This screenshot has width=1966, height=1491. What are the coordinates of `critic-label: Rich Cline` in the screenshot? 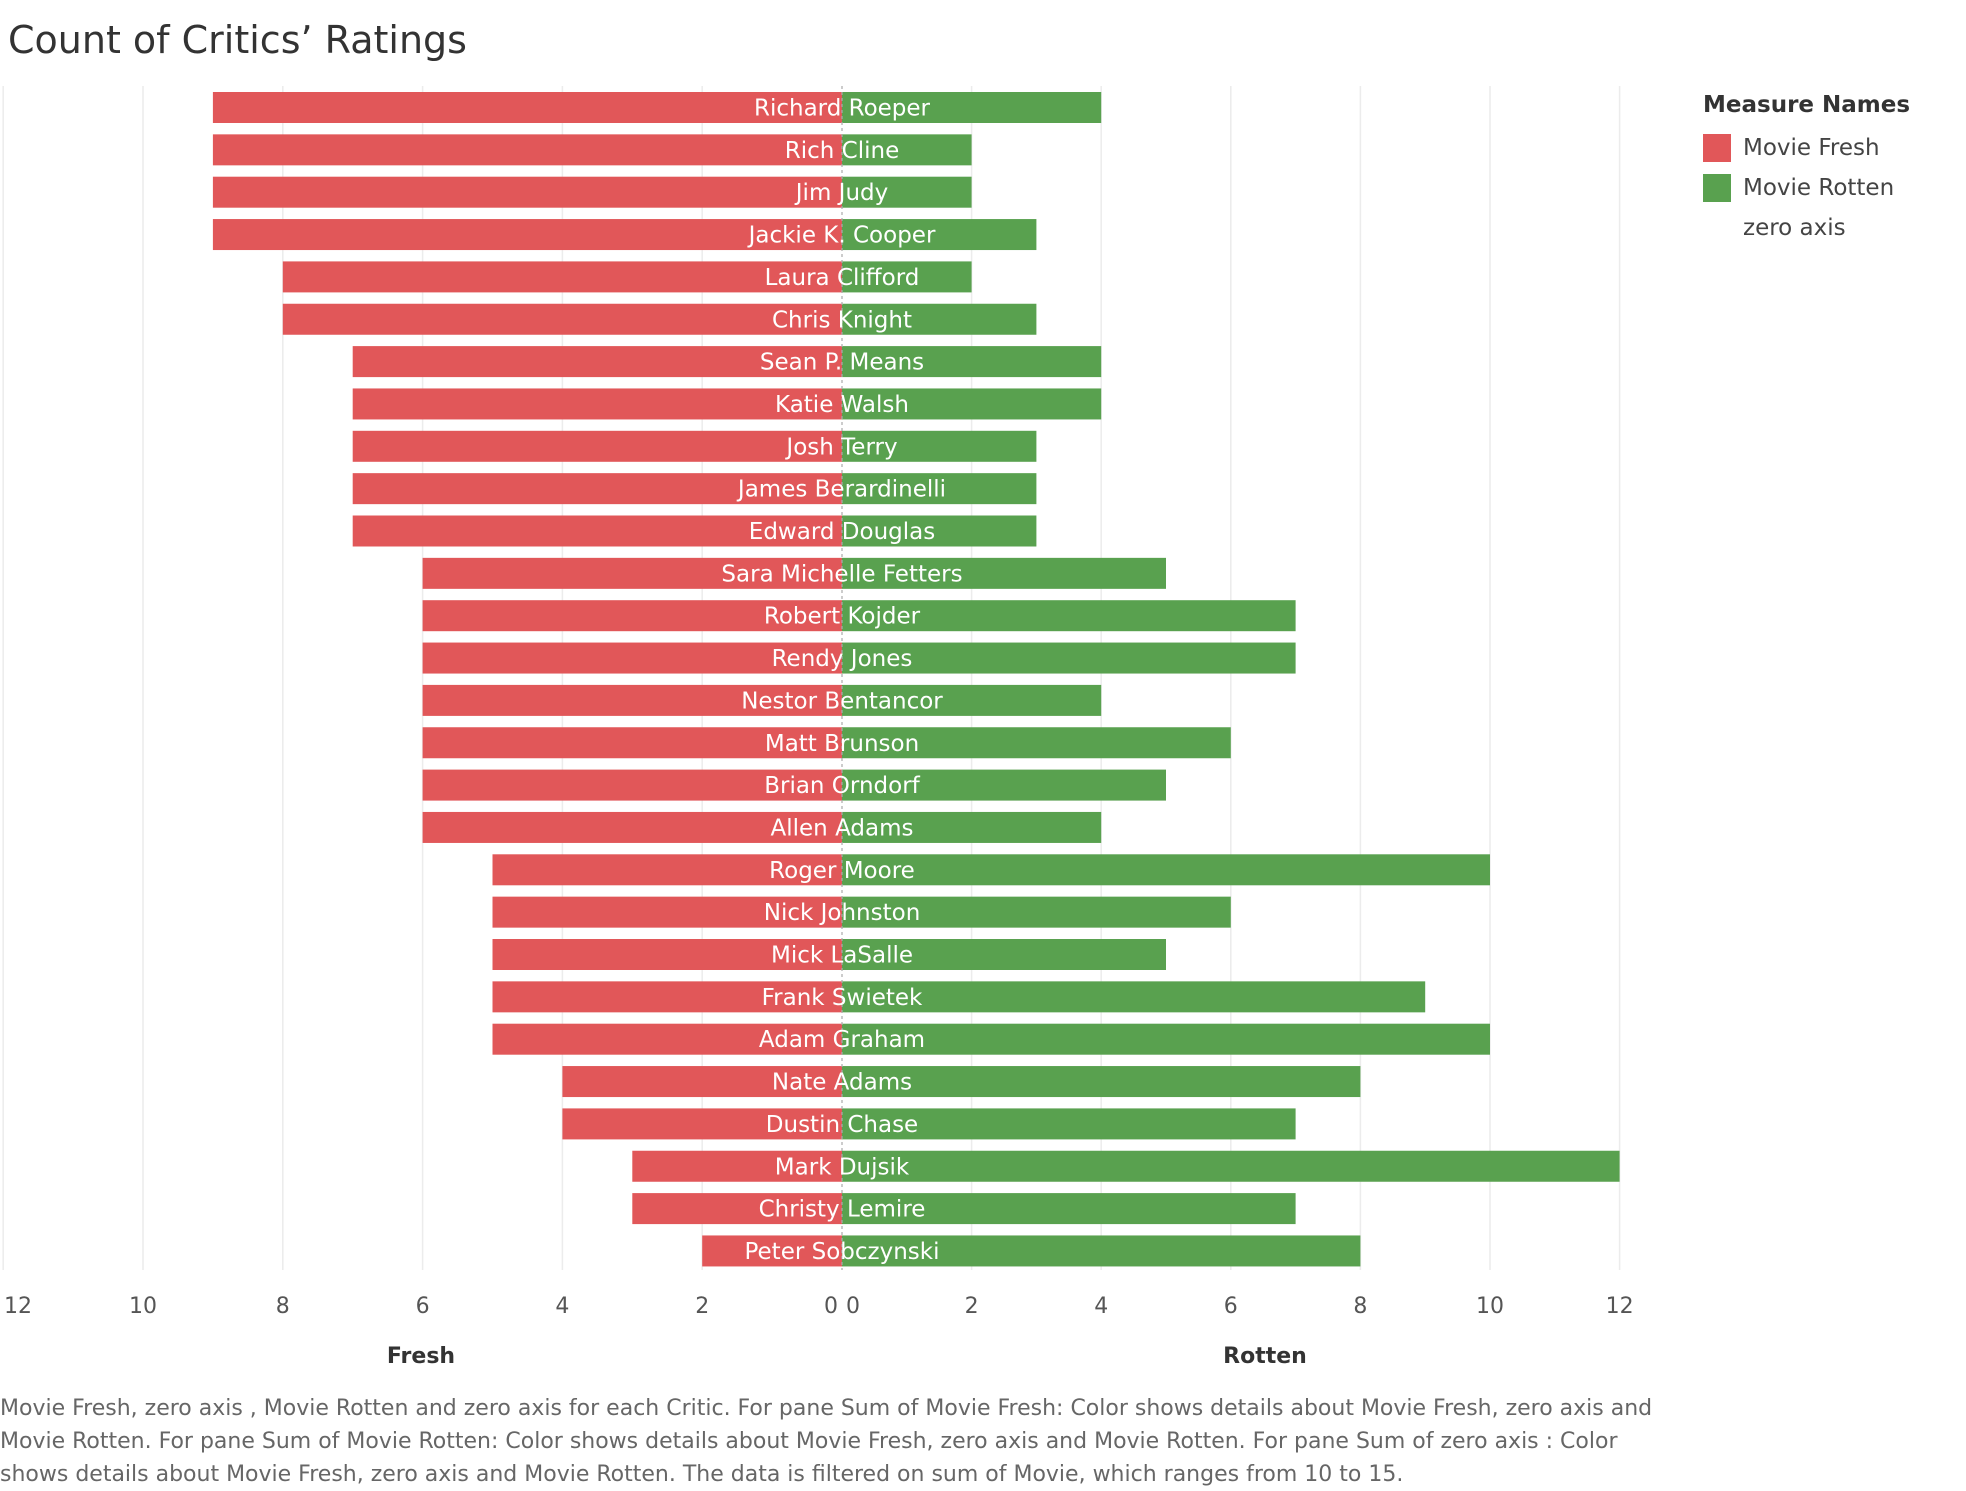 It's located at (842, 151).